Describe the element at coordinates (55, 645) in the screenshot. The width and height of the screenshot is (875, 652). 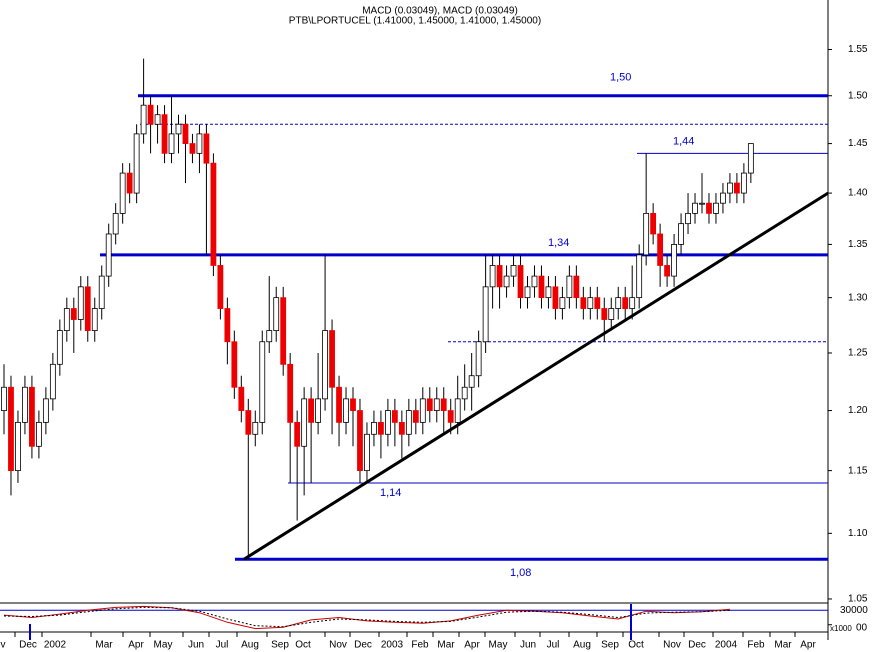
I see `x-tick-label: 2002` at that location.